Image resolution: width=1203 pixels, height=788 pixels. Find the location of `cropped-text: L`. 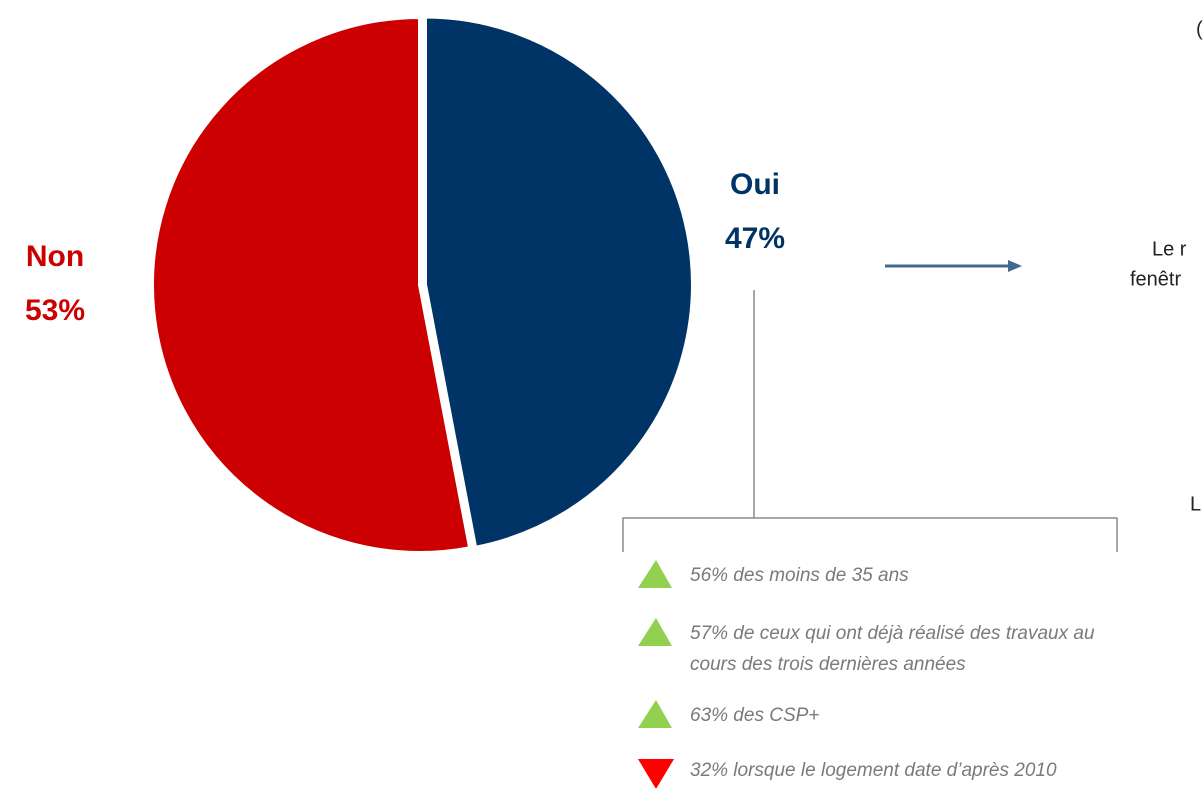

cropped-text: L is located at coordinates (1195, 504).